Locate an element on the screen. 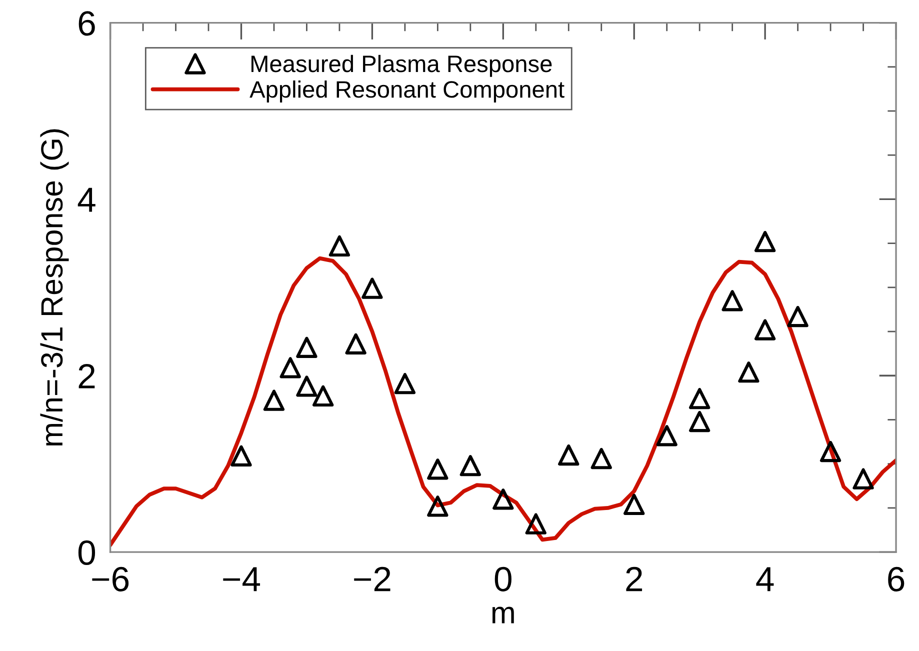 This screenshot has height=651, width=919. y-tick-label: 4 is located at coordinates (87, 200).